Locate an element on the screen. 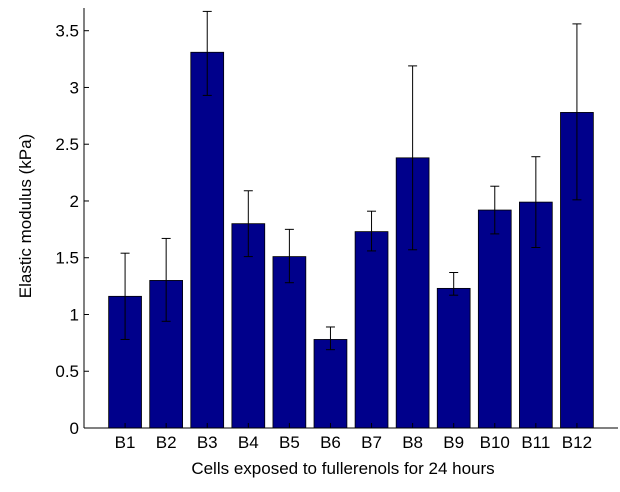  x-tick-label: B11 is located at coordinates (535, 442).